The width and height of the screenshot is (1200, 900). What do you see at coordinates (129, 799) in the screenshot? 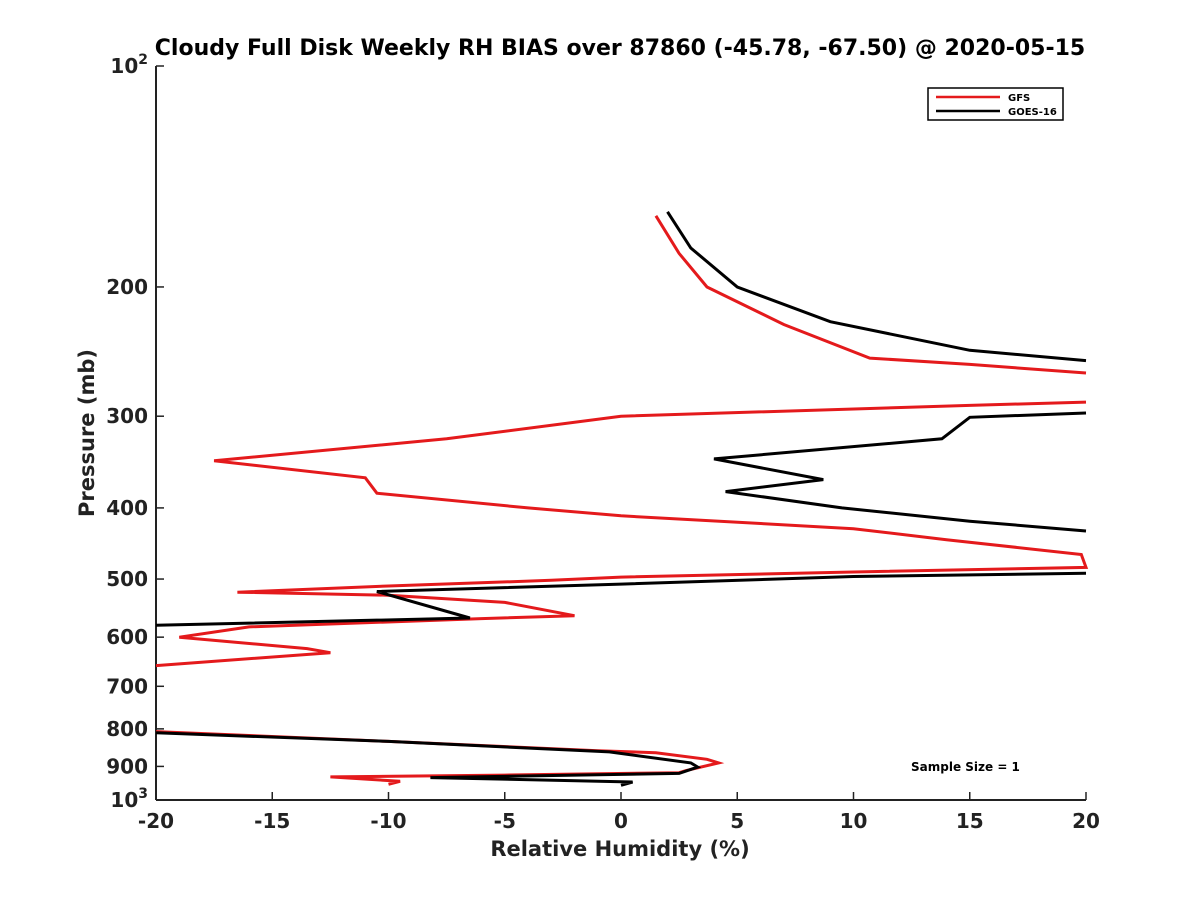
I see `y-tick-label: 10³` at bounding box center [129, 799].